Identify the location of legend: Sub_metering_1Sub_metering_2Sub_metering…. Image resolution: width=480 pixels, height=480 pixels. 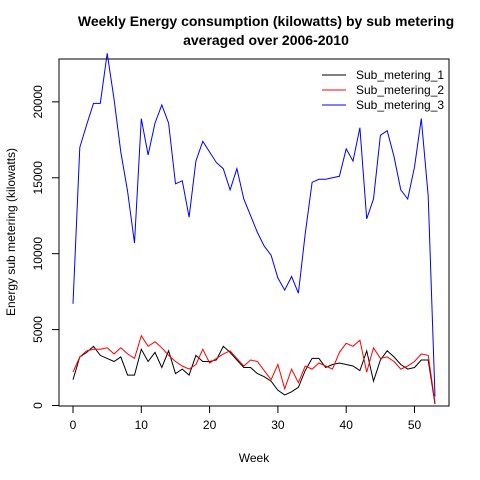
(383, 90).